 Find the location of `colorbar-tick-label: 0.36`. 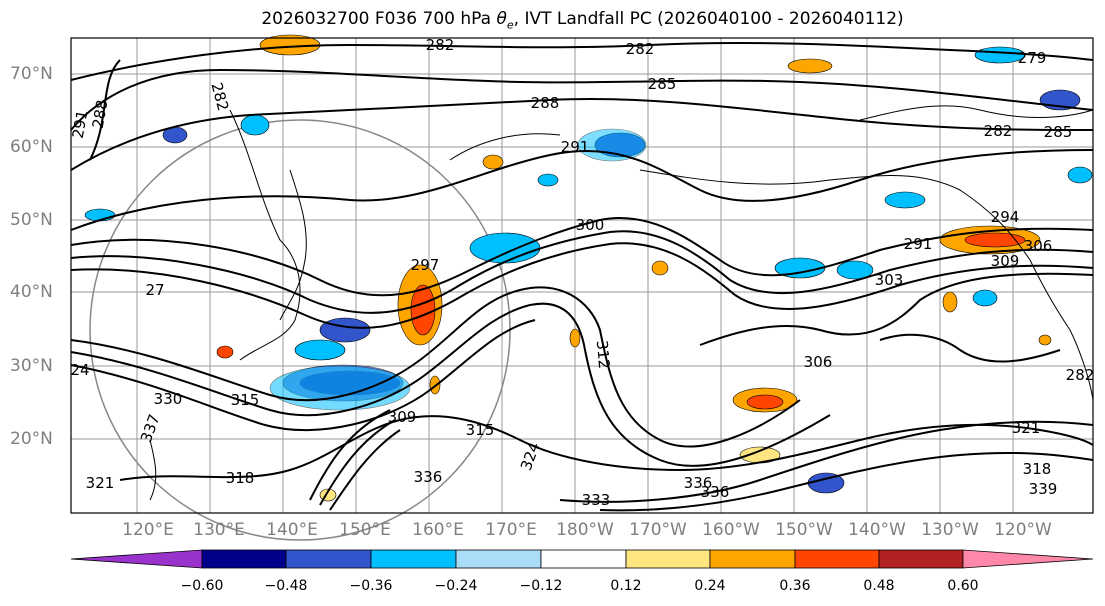

colorbar-tick-label: 0.36 is located at coordinates (795, 586).